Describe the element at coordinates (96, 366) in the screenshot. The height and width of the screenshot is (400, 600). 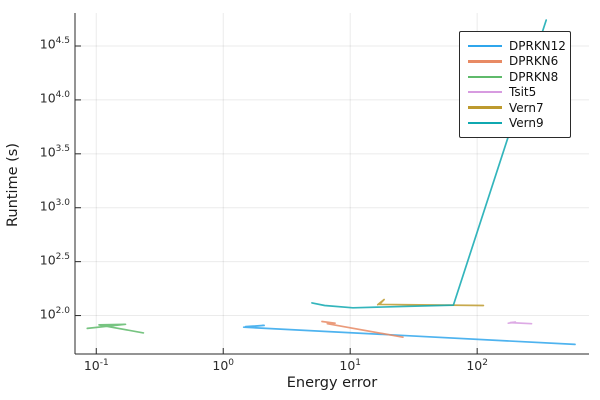
I see `x-tick-label: 10-1` at that location.